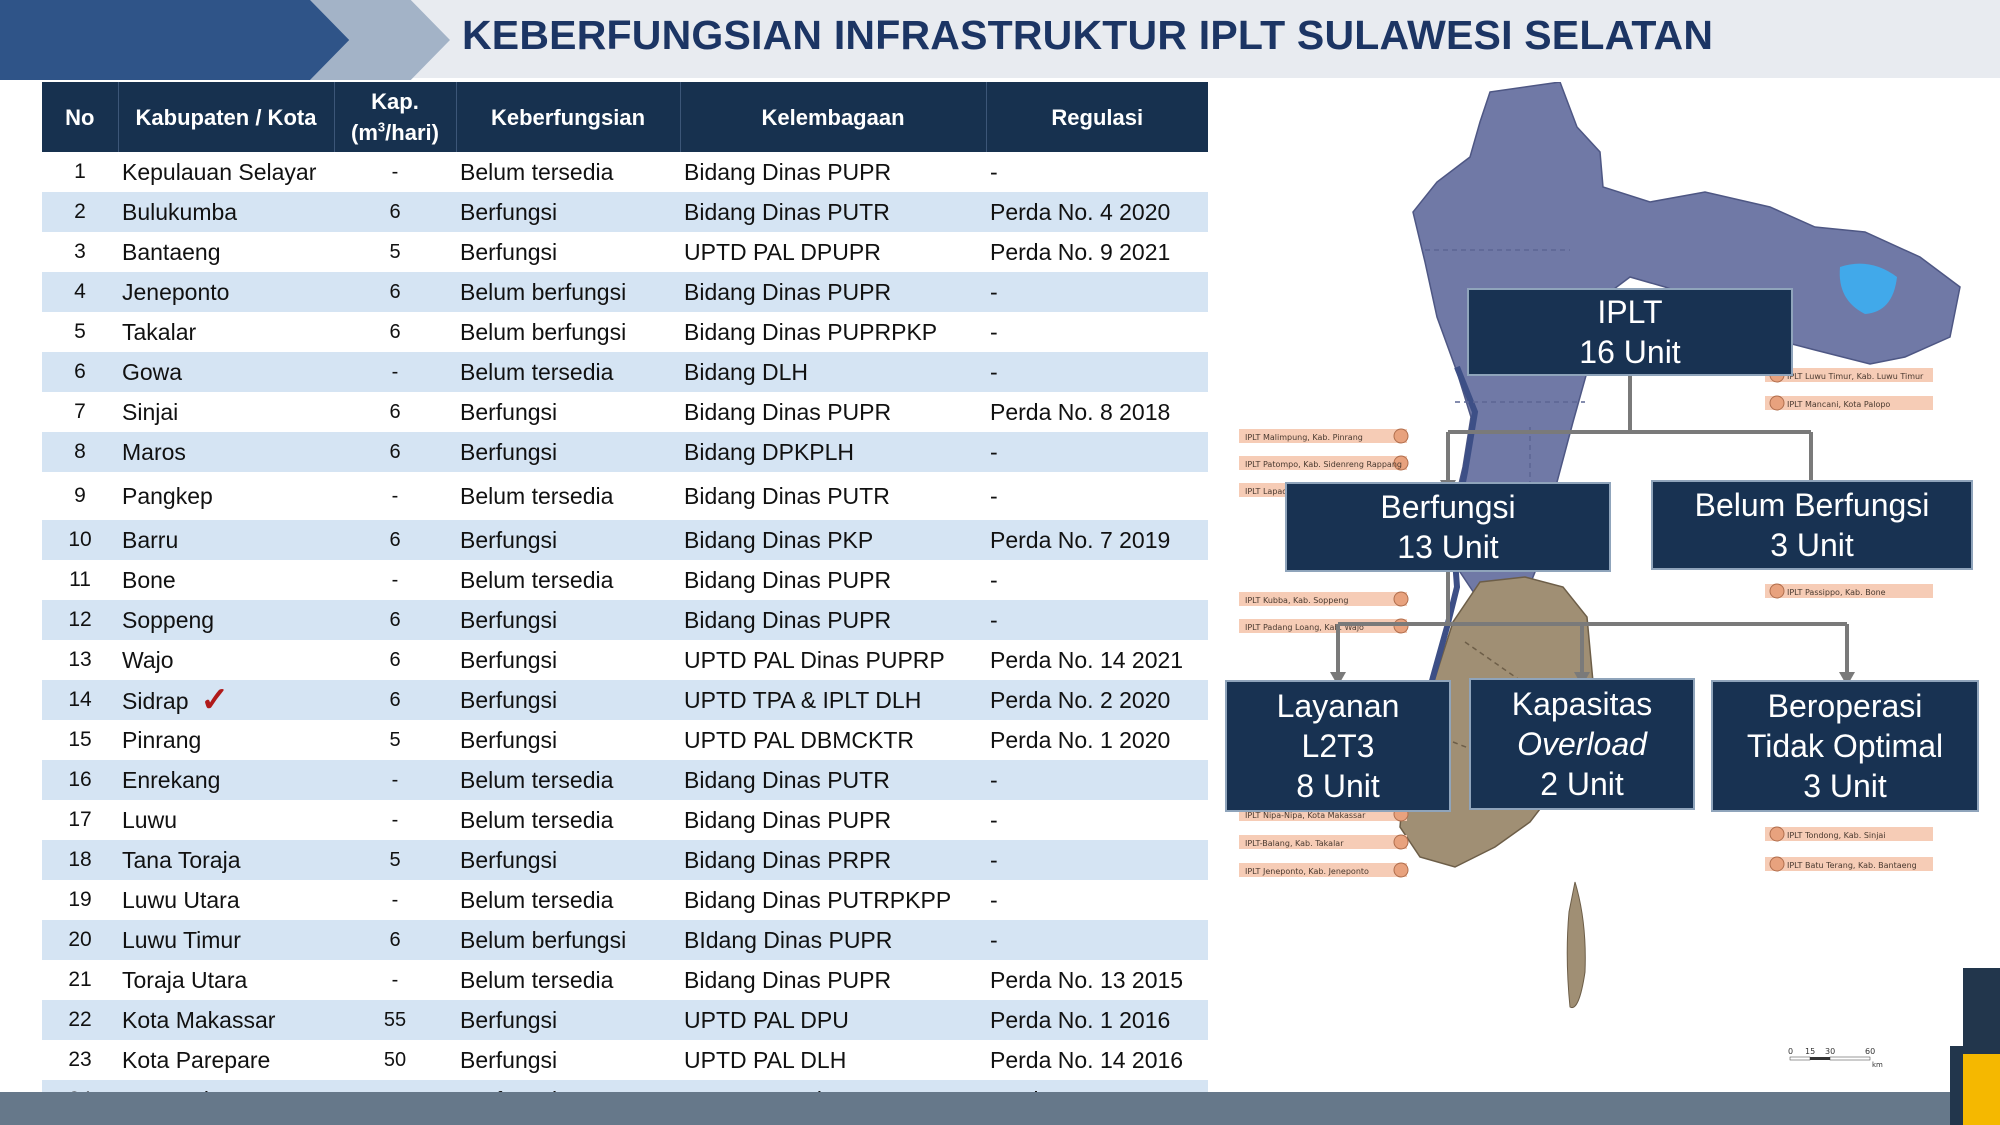 The image size is (2000, 1125). I want to click on corner-dark-strip, so click(1956, 1085).